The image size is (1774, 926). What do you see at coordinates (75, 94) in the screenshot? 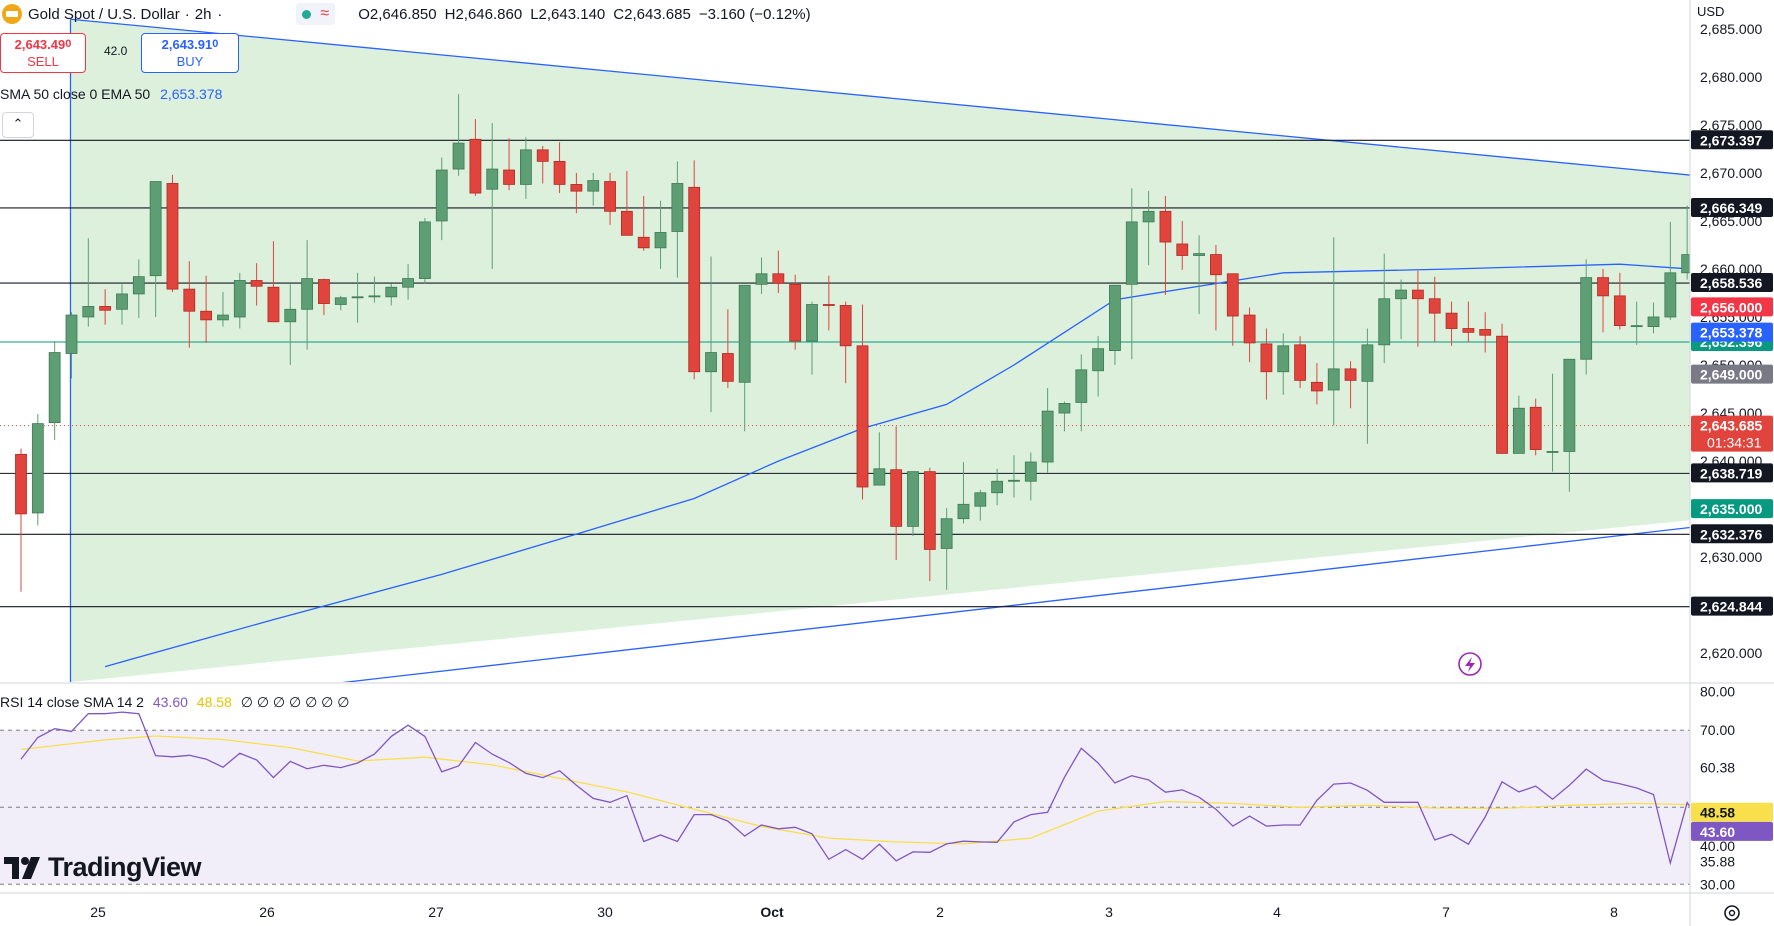
I see `indicator-label: SMA 50 close 0 EMA 50` at bounding box center [75, 94].